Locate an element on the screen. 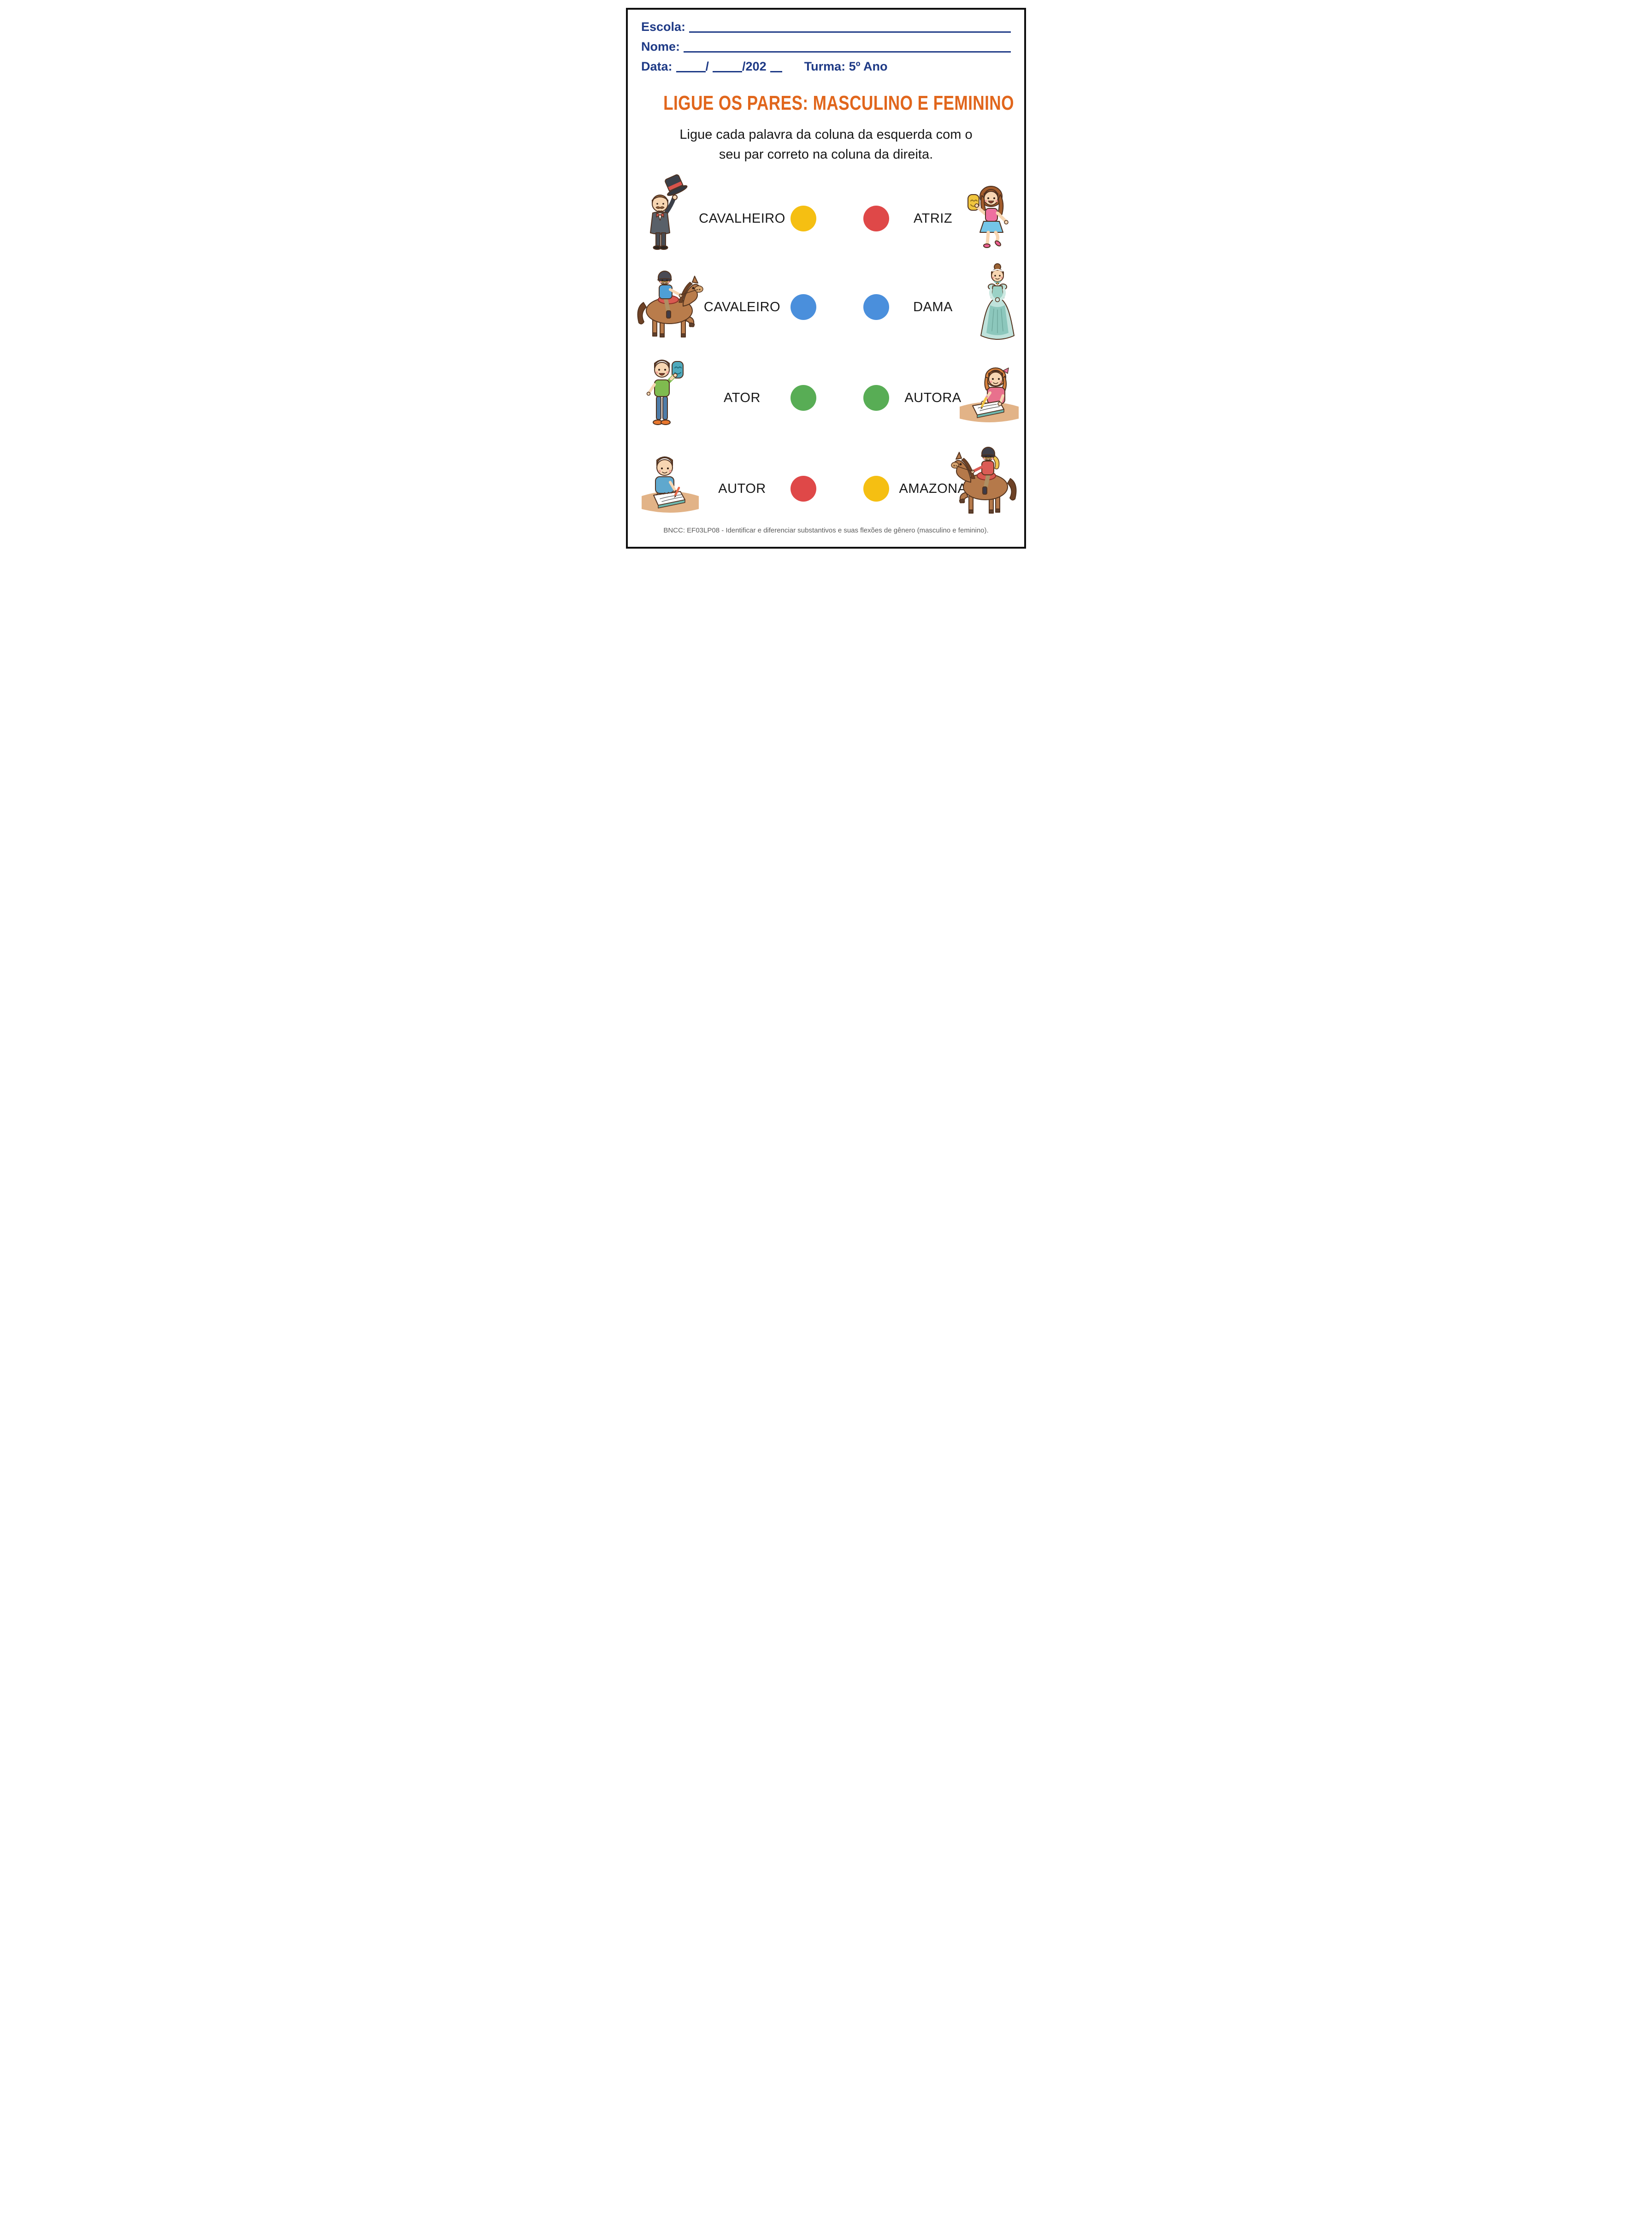  boy-writing-illustration is located at coordinates (670, 484).